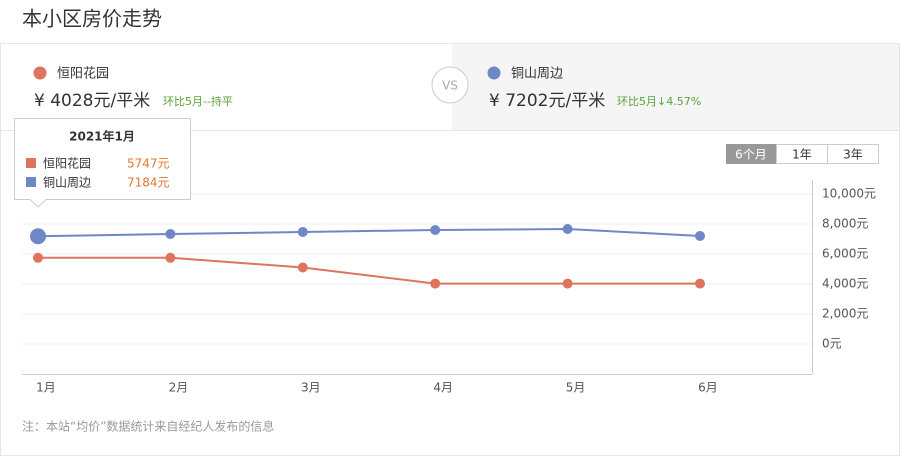  I want to click on y-tick-label: 10,000元, so click(849, 194).